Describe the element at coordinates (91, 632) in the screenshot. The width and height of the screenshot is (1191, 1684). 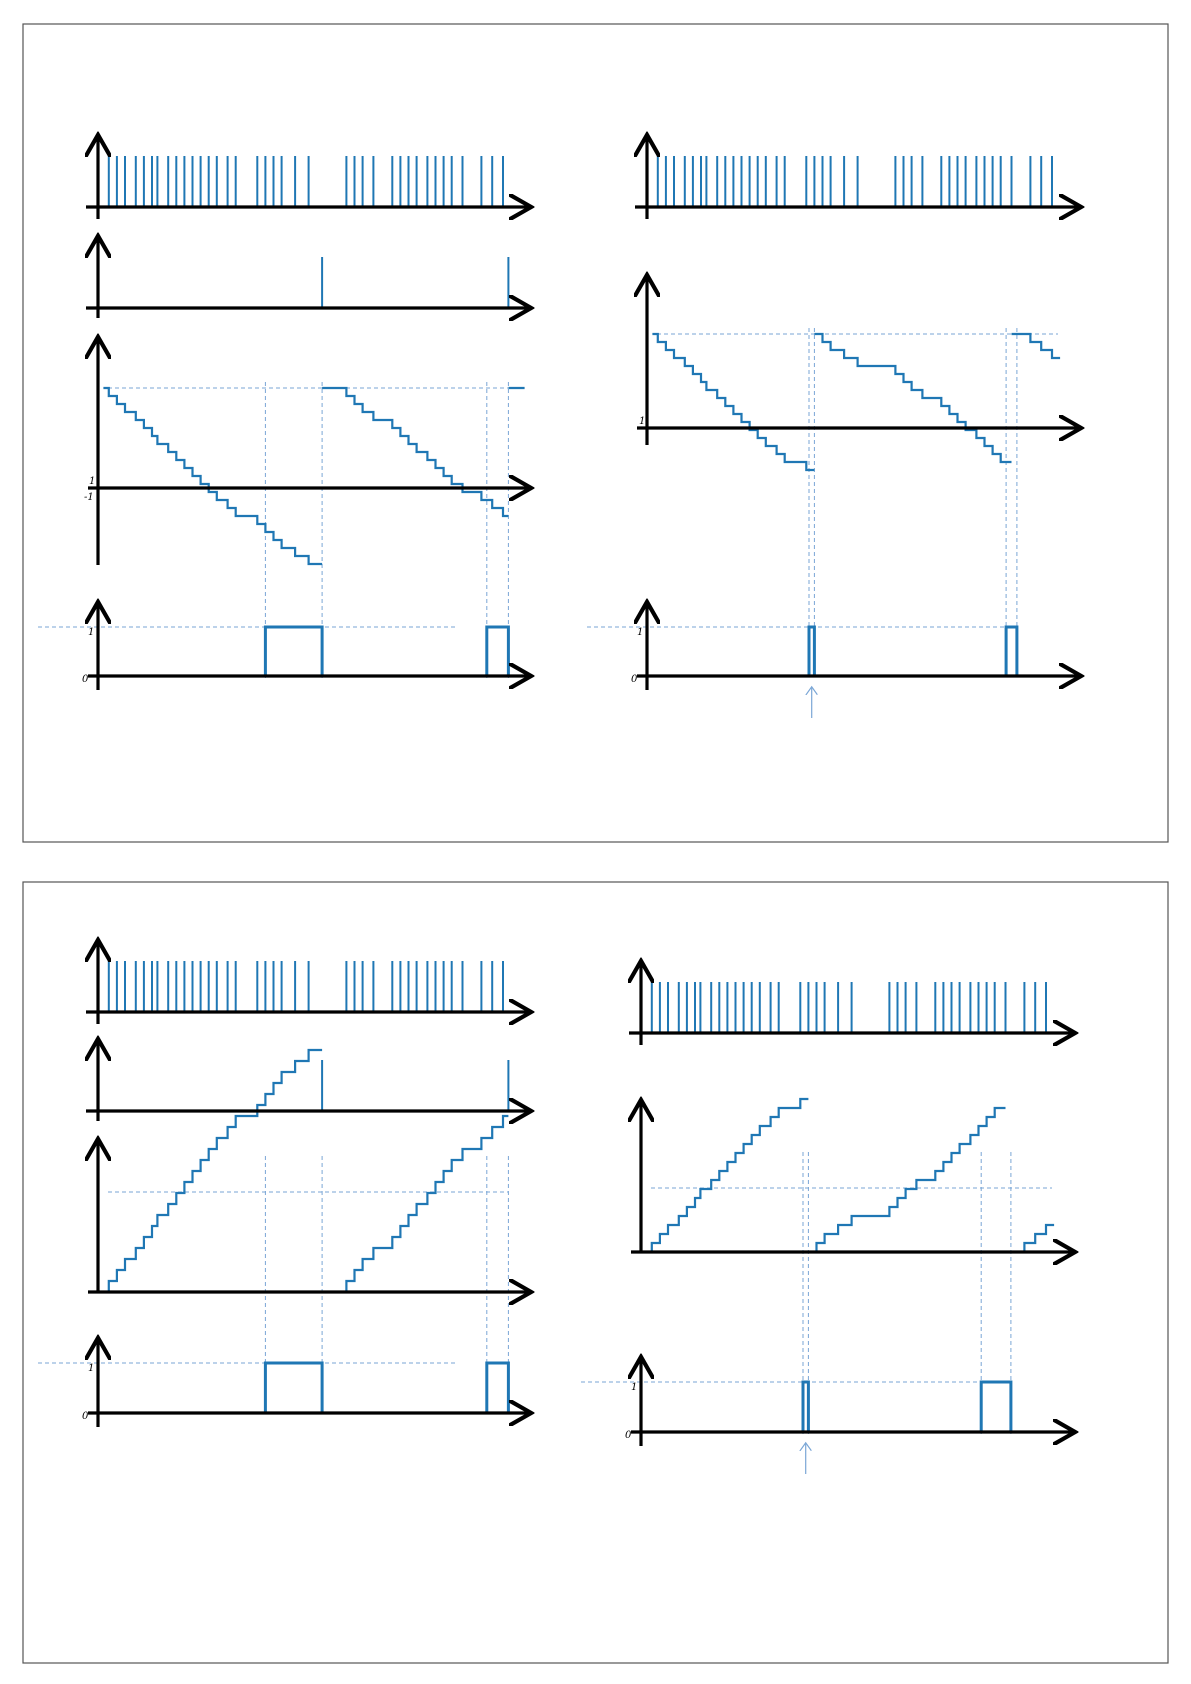
I see `top-left-output-tick-one: 1` at that location.